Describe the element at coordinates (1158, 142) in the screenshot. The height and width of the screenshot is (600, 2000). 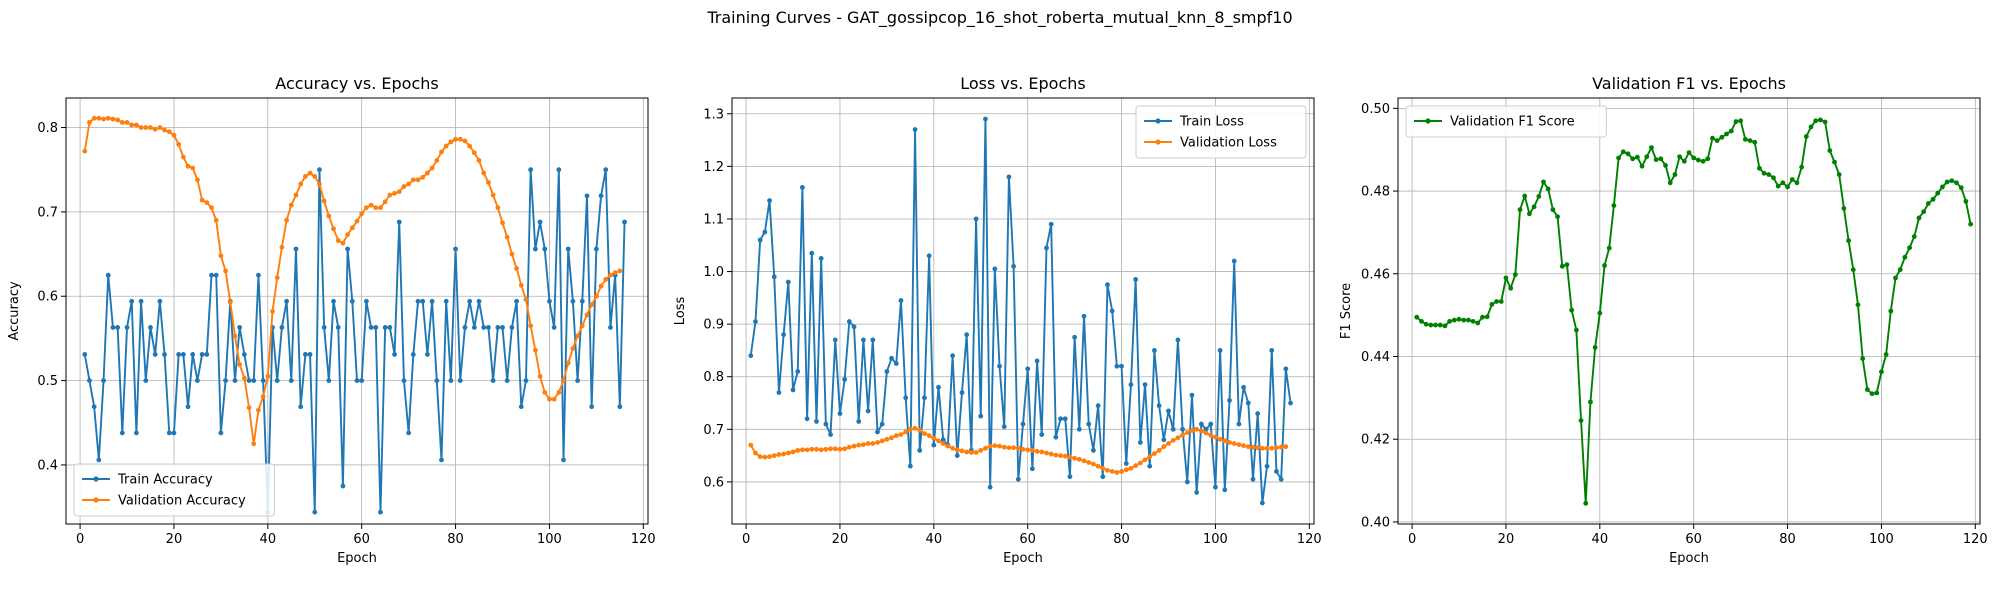
I see `legend-marker` at that location.